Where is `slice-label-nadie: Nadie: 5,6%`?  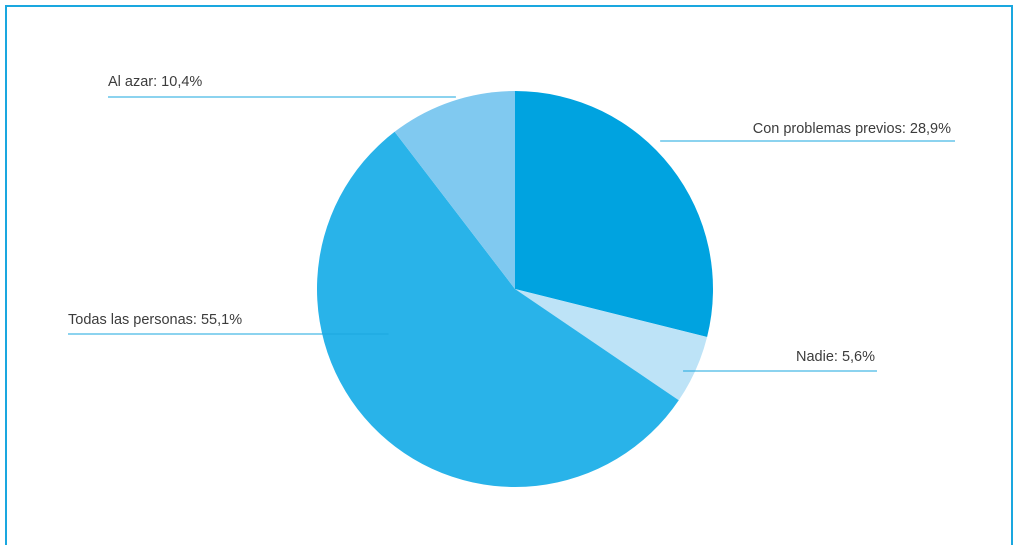 slice-label-nadie: Nadie: 5,6% is located at coordinates (835, 357).